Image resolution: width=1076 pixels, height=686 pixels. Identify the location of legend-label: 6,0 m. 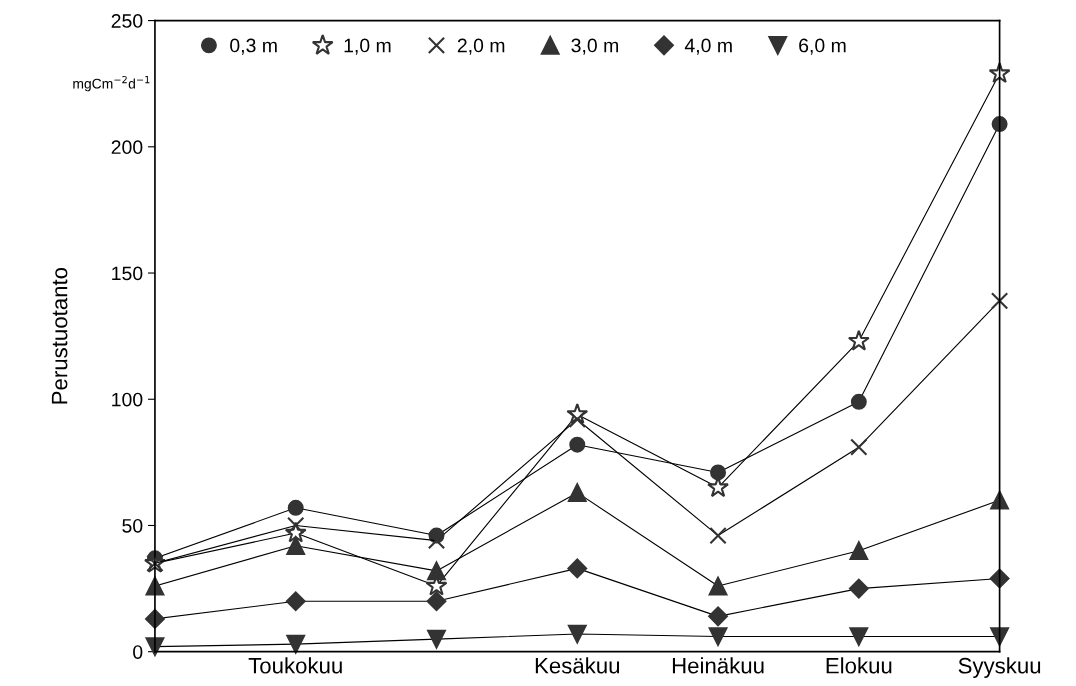
(822, 46).